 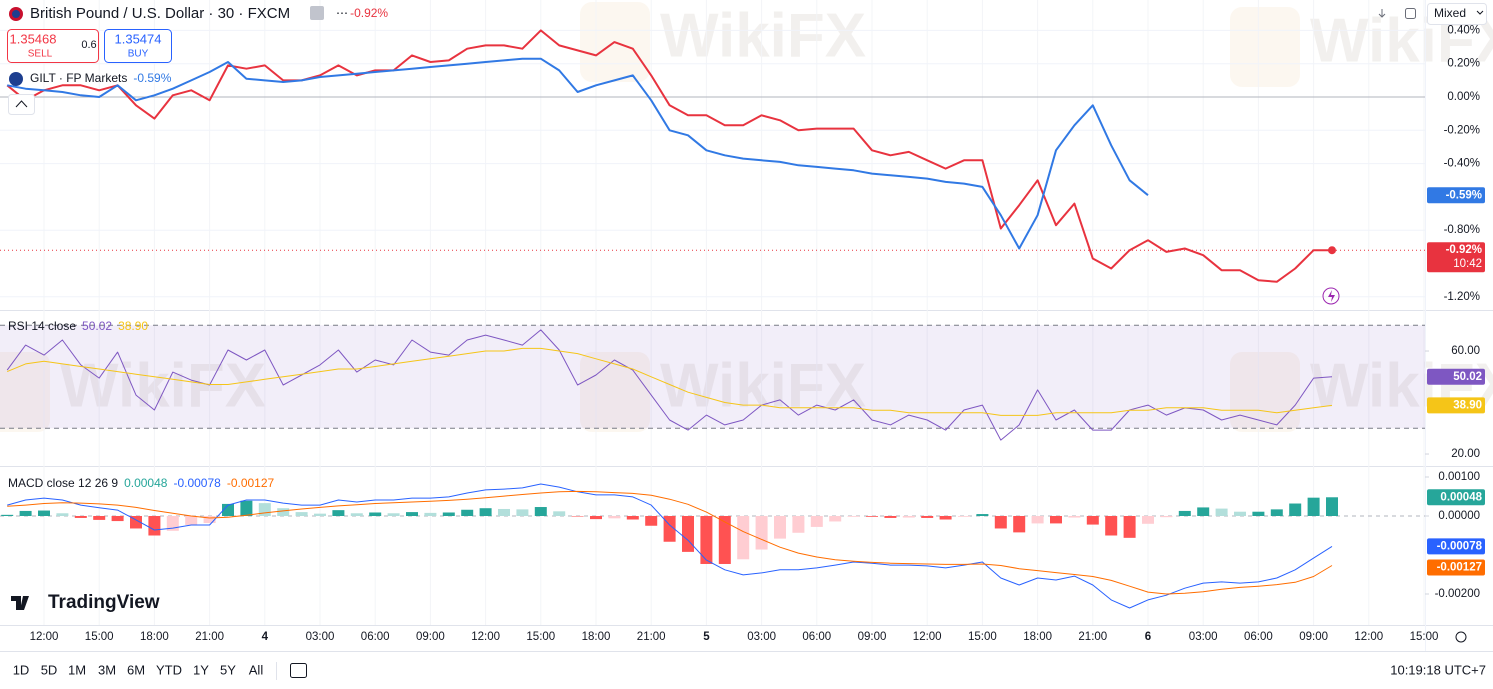 I want to click on menu-icon: ⋯, so click(x=342, y=13).